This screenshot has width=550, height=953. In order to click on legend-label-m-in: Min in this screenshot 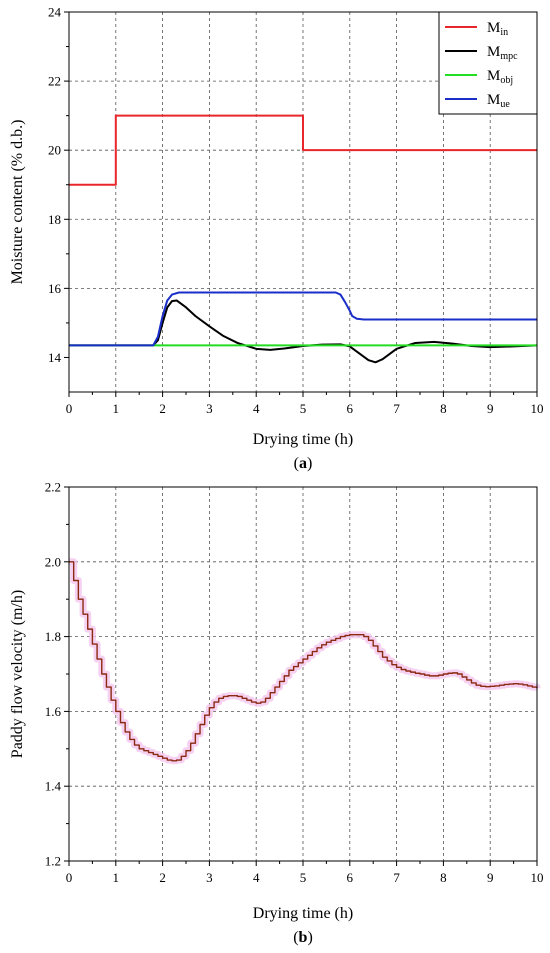, I will do `click(497, 29)`.